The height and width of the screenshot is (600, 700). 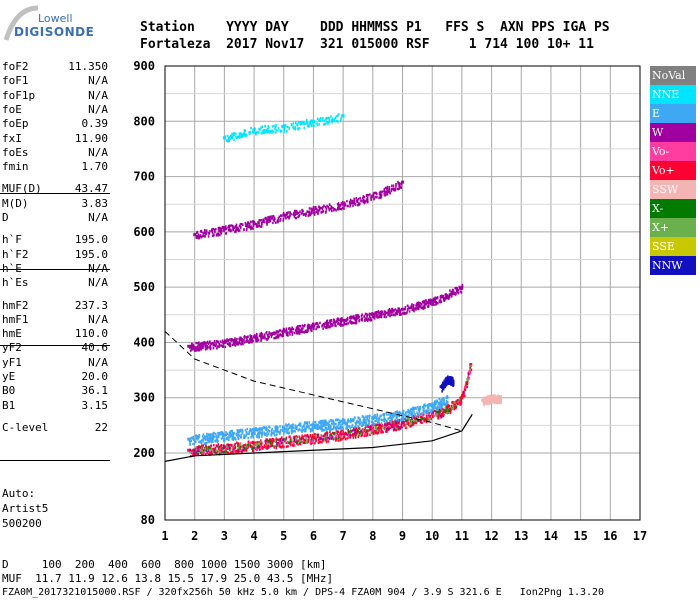 What do you see at coordinates (91, 254) in the screenshot?
I see `param-value: 195.0` at bounding box center [91, 254].